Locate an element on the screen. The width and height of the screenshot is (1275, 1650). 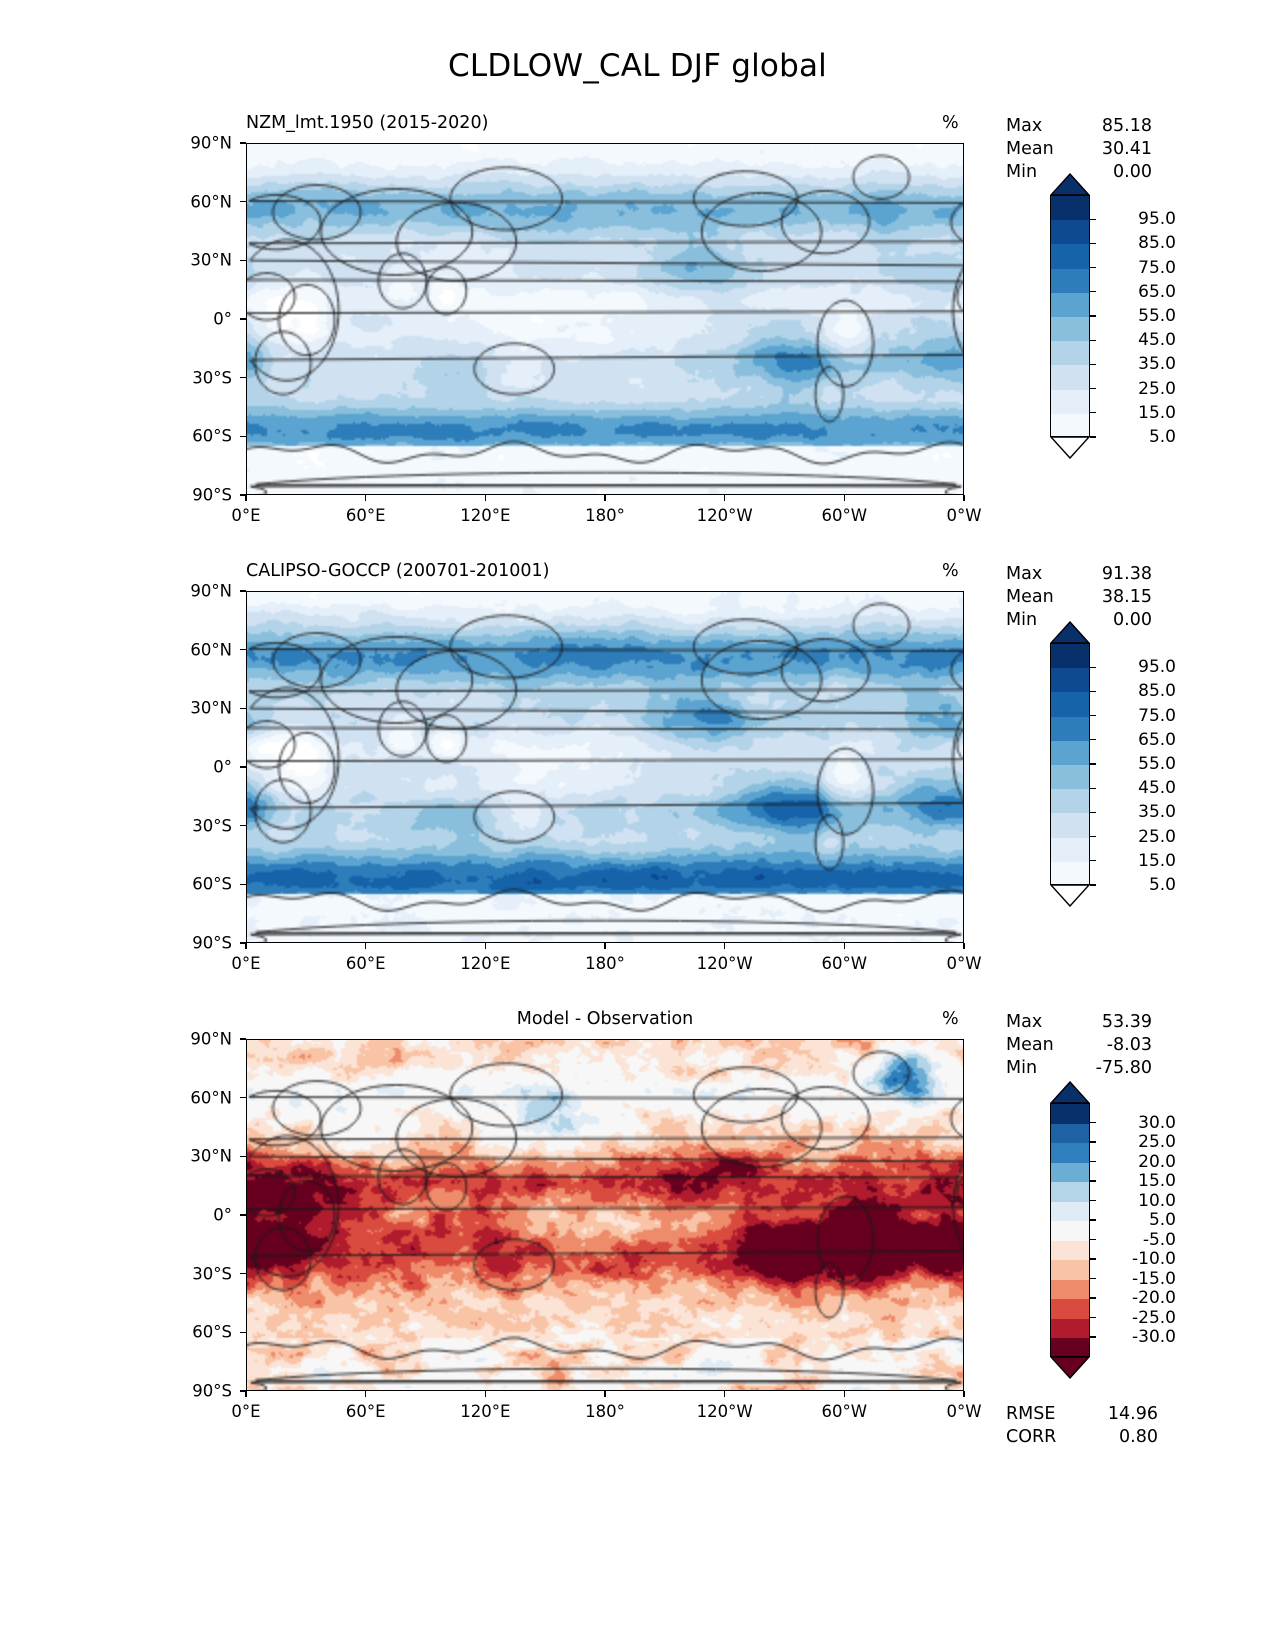
colorbar-tick-label-rdbu-cbar-0: 30.0 is located at coordinates (1157, 1122).